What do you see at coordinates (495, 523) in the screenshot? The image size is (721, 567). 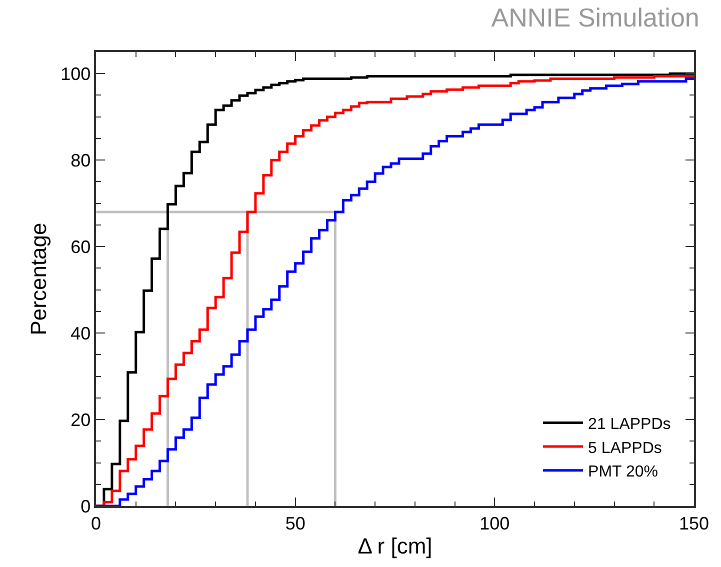 I see `x-tick-label: 100` at bounding box center [495, 523].